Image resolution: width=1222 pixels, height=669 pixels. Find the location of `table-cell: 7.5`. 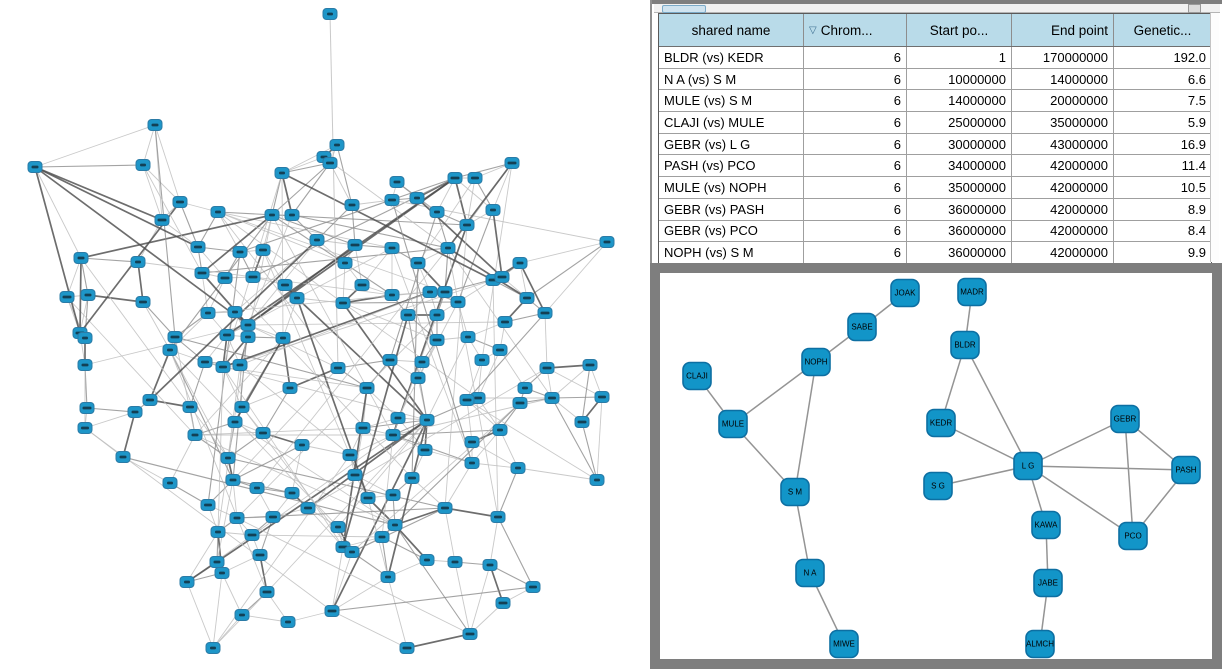

table-cell: 7.5 is located at coordinates (1196, 101).